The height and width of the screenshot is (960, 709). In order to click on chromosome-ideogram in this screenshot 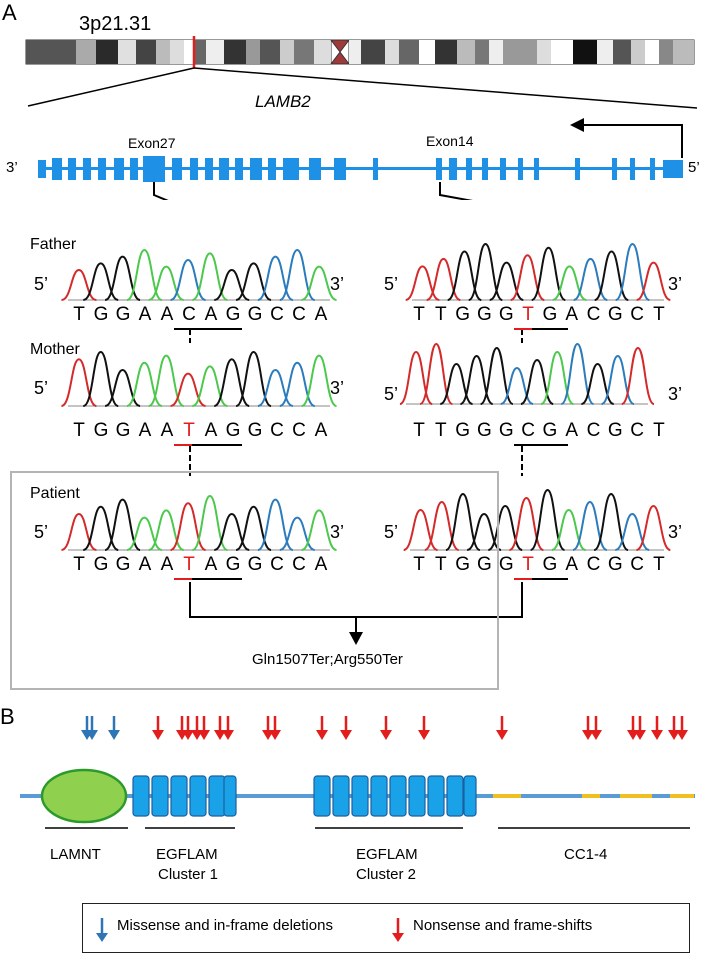, I will do `click(360, 52)`.